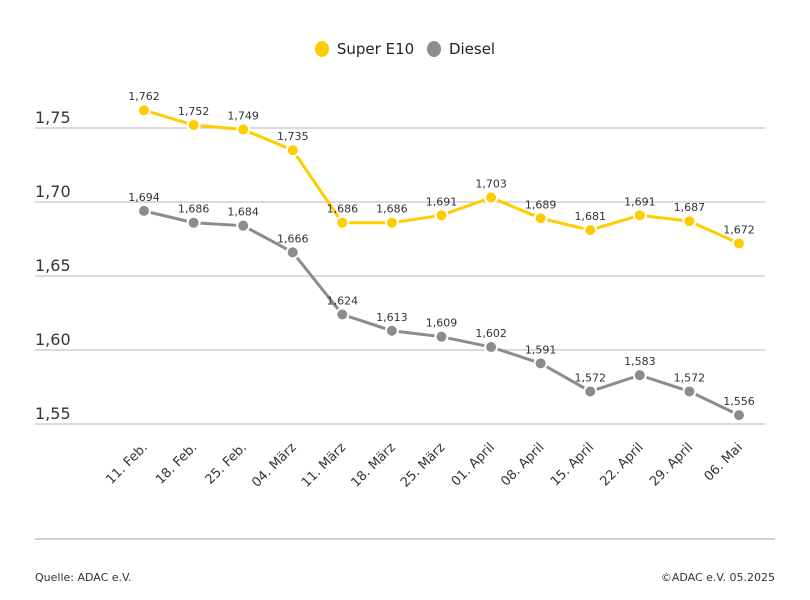  I want to click on legend: Super E10 Diesel, so click(405, 50).